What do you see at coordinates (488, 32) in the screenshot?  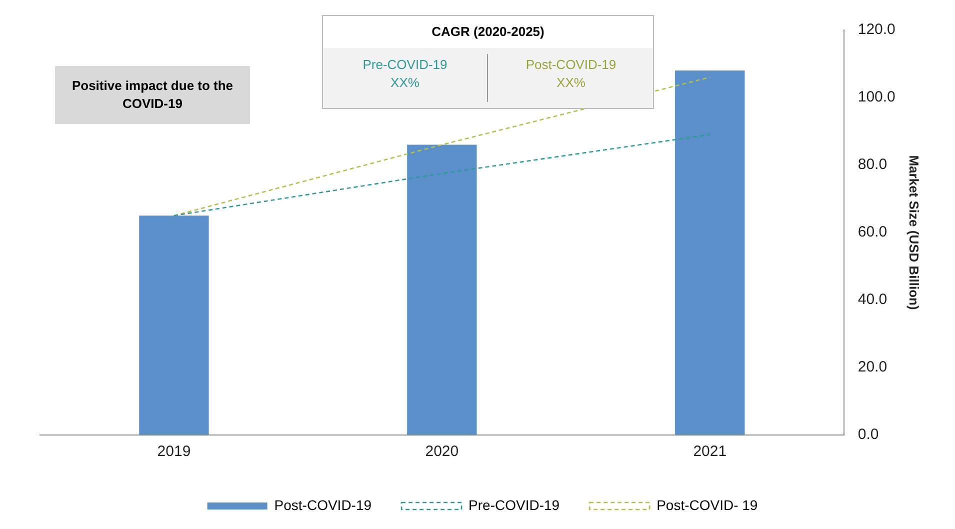 I see `annotation: CAGR (2020-2025)` at bounding box center [488, 32].